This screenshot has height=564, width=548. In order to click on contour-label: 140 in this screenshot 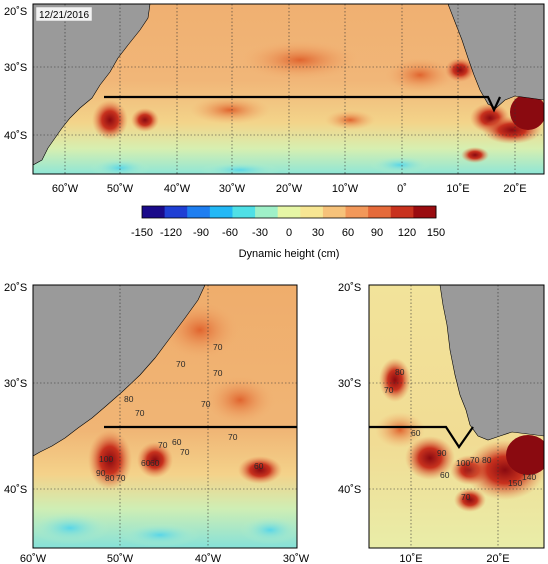, I will do `click(529, 477)`.